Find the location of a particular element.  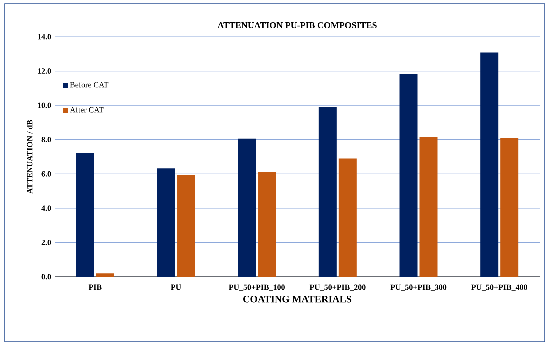

x-axis-title: COATING MATERIALS is located at coordinates (298, 299).